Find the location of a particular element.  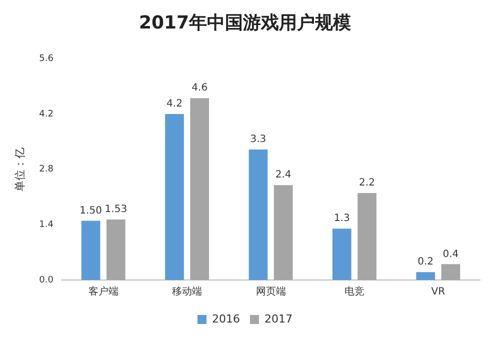

data-label: 1.50 is located at coordinates (91, 210).